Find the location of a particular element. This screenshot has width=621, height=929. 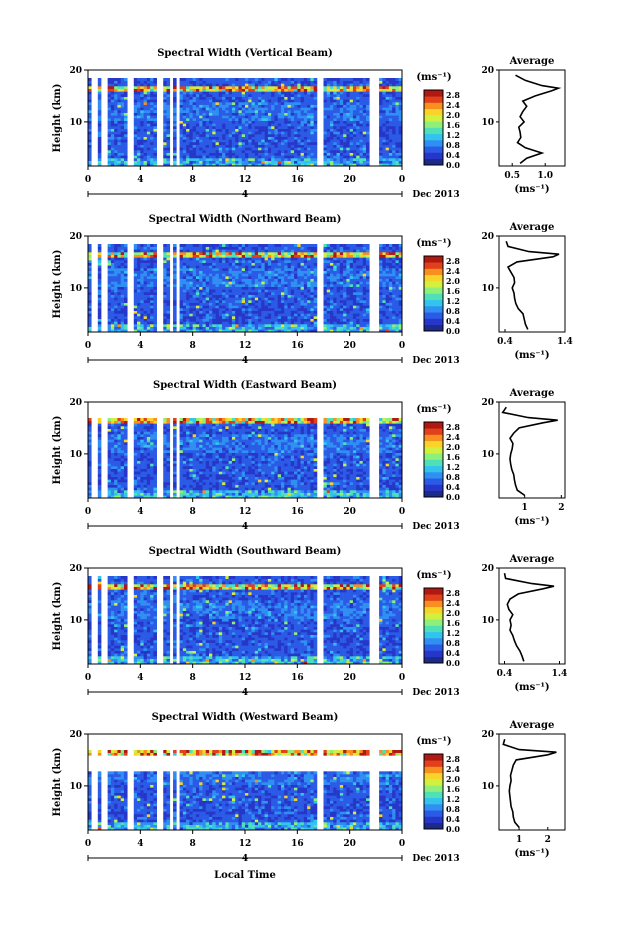

colorbar-tick-label: 1.2 is located at coordinates (453, 135).